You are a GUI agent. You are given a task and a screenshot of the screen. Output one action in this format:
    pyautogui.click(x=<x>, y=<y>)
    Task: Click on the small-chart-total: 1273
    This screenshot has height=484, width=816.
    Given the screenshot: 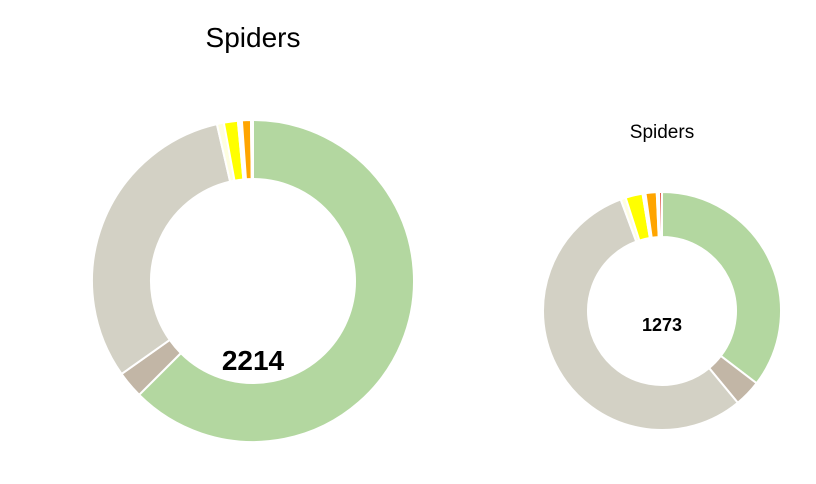 What is the action you would take?
    pyautogui.click(x=662, y=325)
    